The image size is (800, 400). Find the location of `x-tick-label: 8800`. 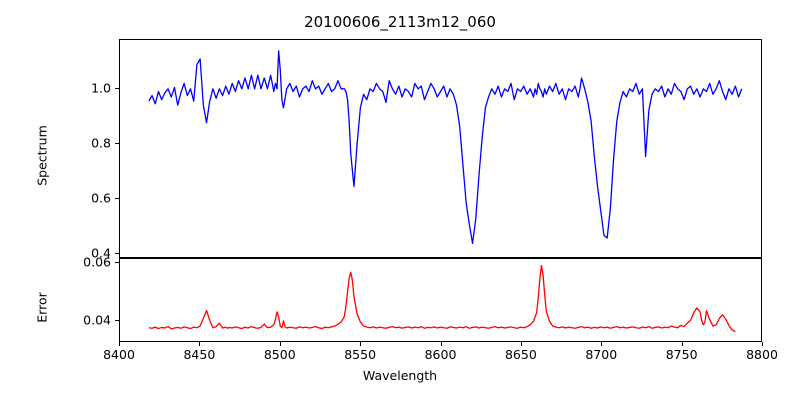

x-tick-label: 8800 is located at coordinates (762, 354).